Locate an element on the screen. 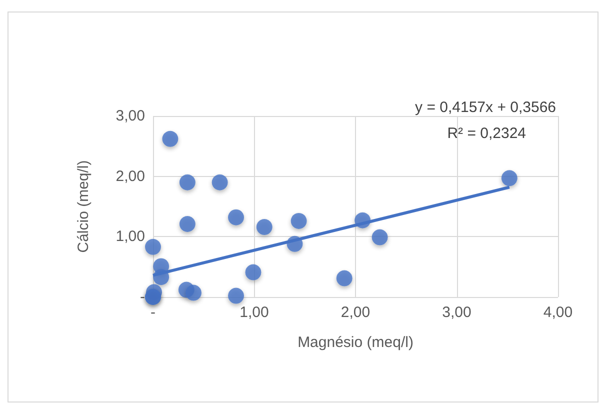 The height and width of the screenshot is (405, 601). x-axis-title: Magnésio (meq/l) is located at coordinates (356, 342).